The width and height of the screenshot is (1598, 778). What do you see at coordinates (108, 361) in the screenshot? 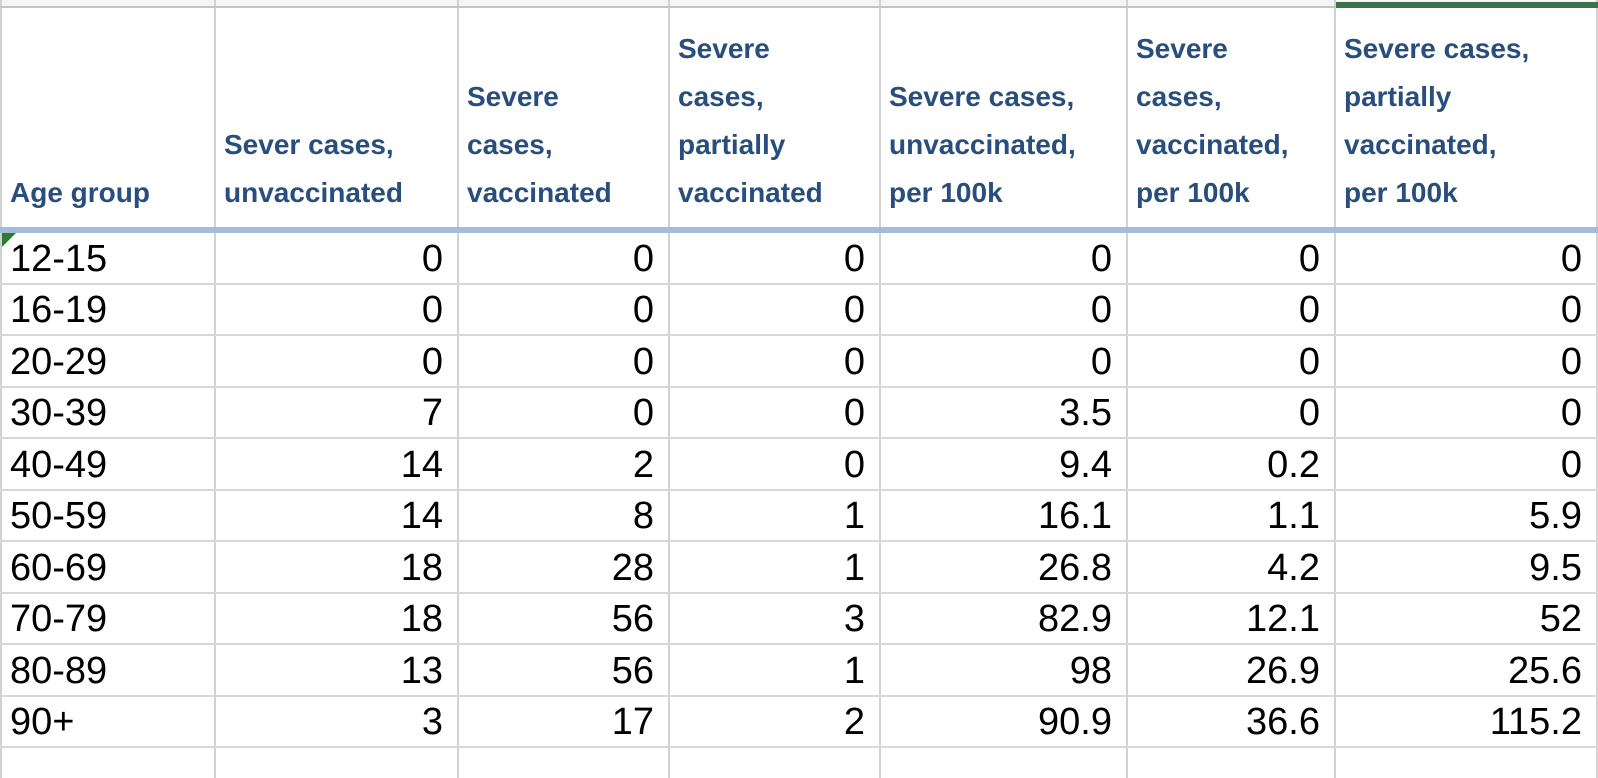
I see `cell-age-group: 20-29` at bounding box center [108, 361].